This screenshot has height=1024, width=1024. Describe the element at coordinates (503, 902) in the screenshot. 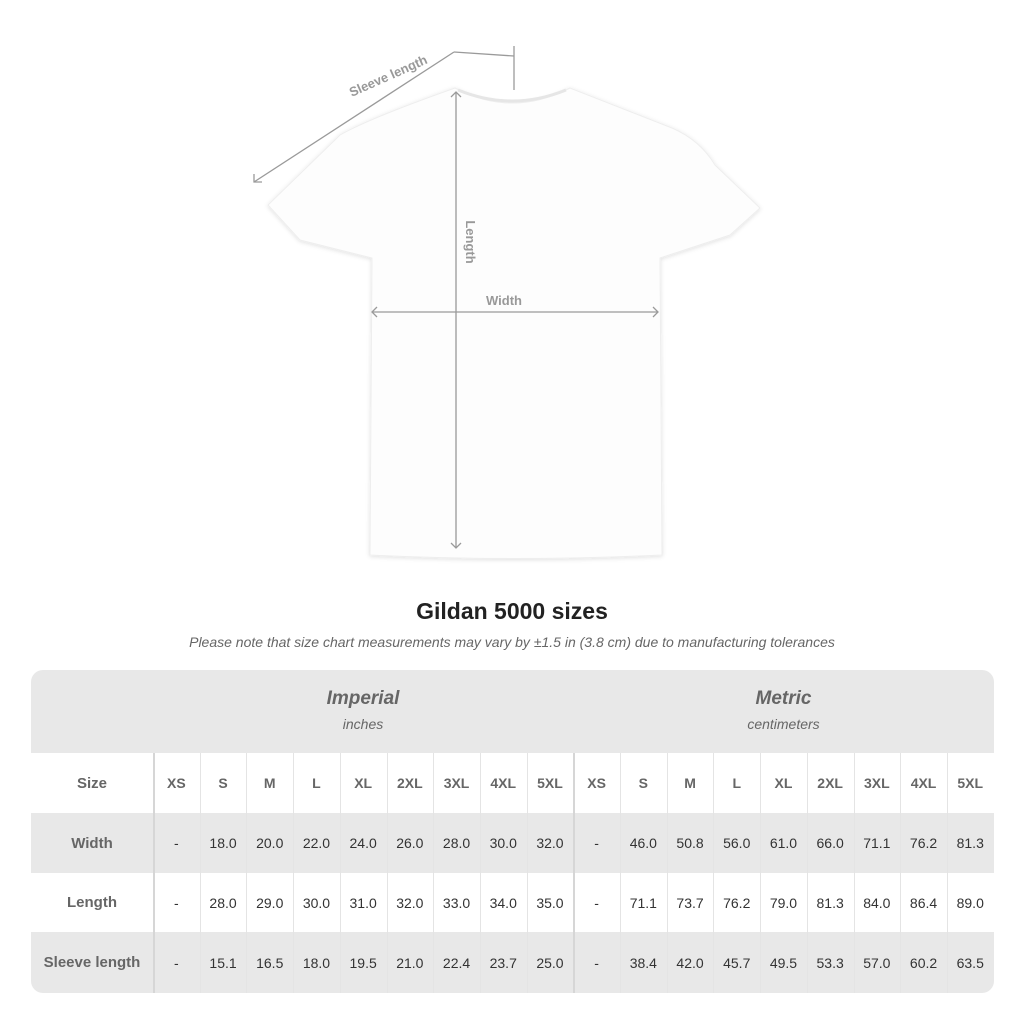

I see `imperial-value: 34.0` at that location.